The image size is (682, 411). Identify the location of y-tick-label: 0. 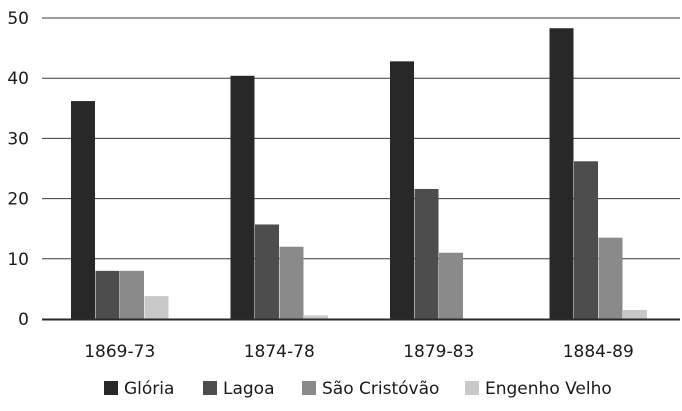
(23, 320).